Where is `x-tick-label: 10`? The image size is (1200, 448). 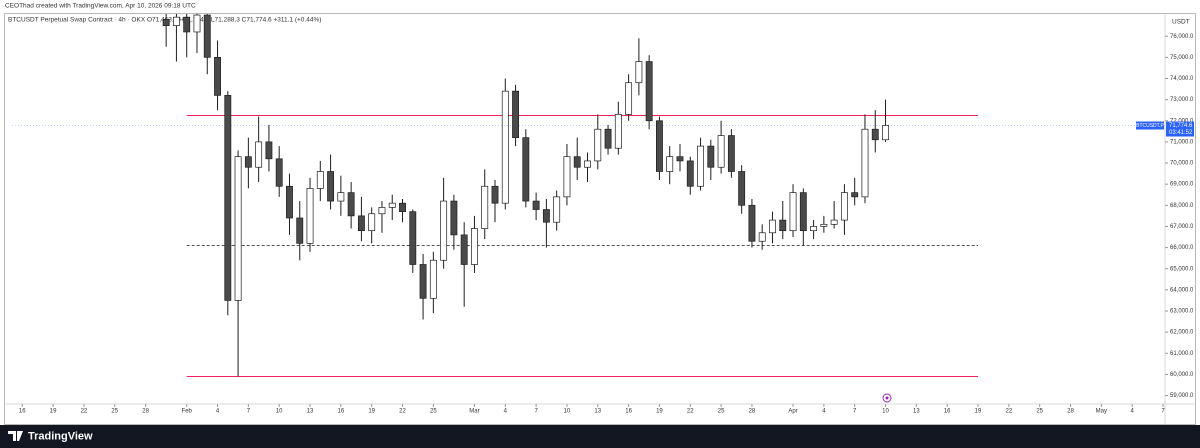
x-tick-label: 10 is located at coordinates (279, 412).